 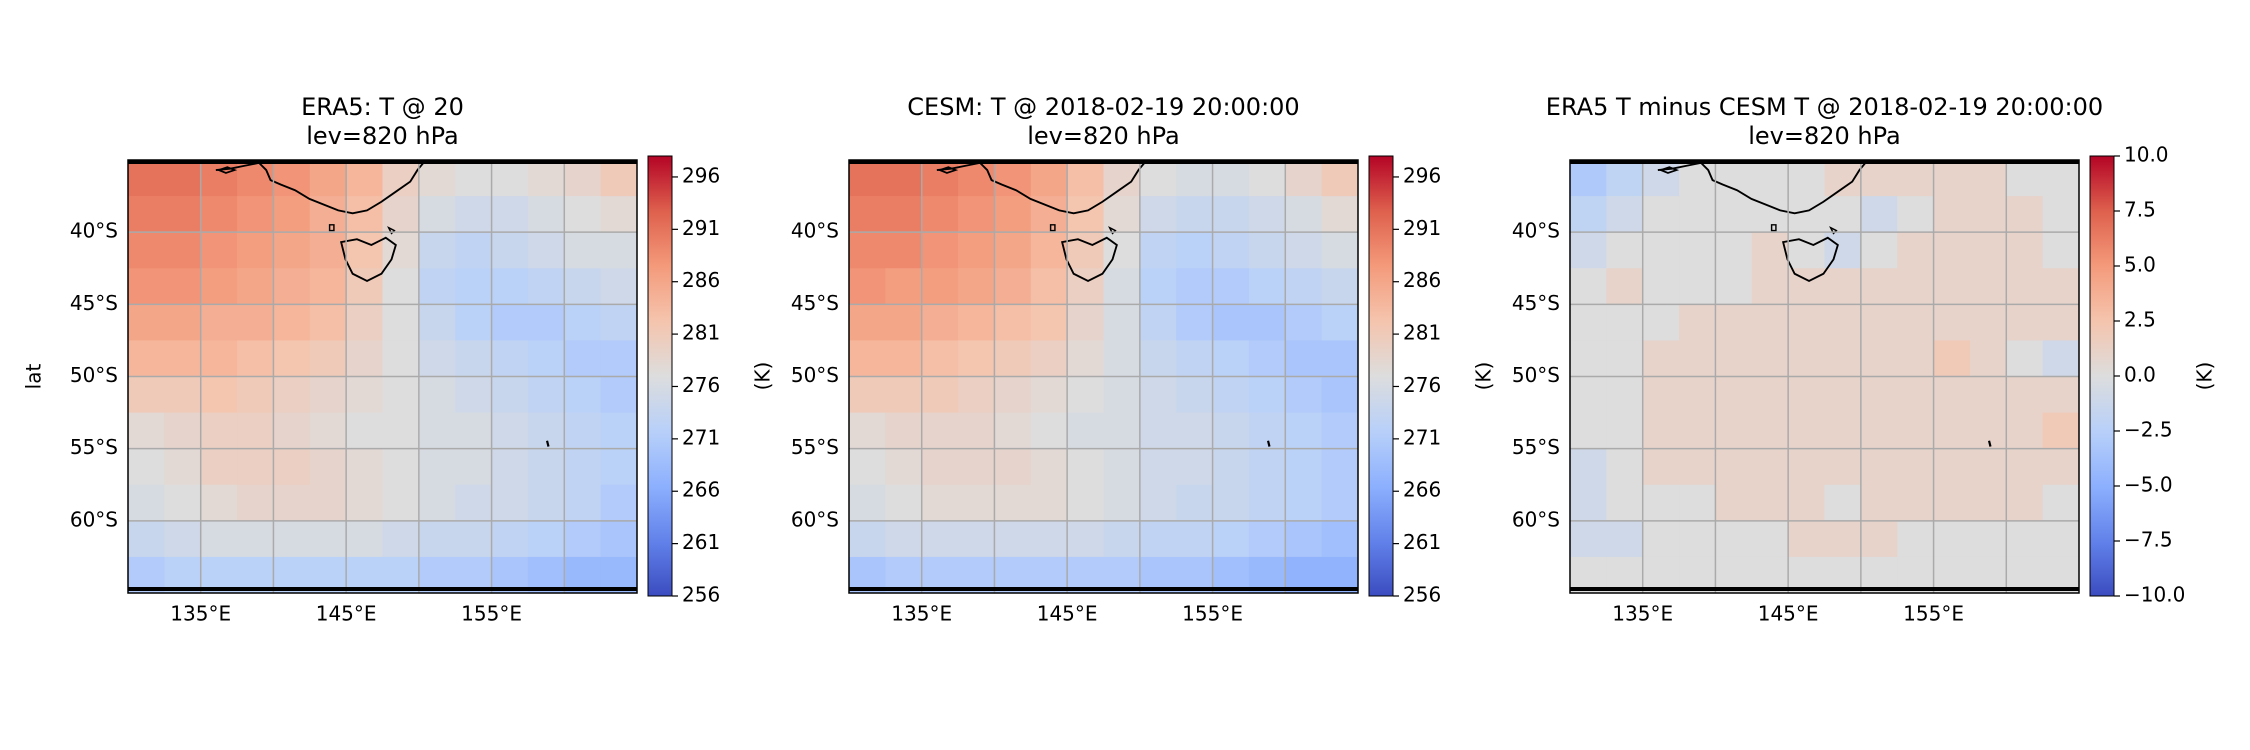 What do you see at coordinates (815, 375) in the screenshot?
I see `y-tick-label: 50°S` at bounding box center [815, 375].